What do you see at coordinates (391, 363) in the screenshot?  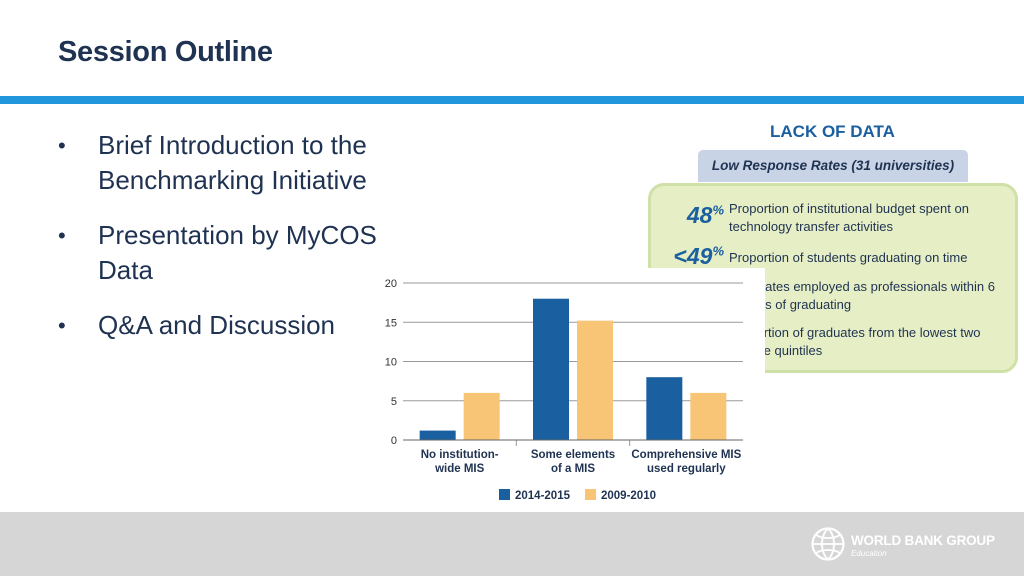 I see `y-tick-label: 10` at bounding box center [391, 363].